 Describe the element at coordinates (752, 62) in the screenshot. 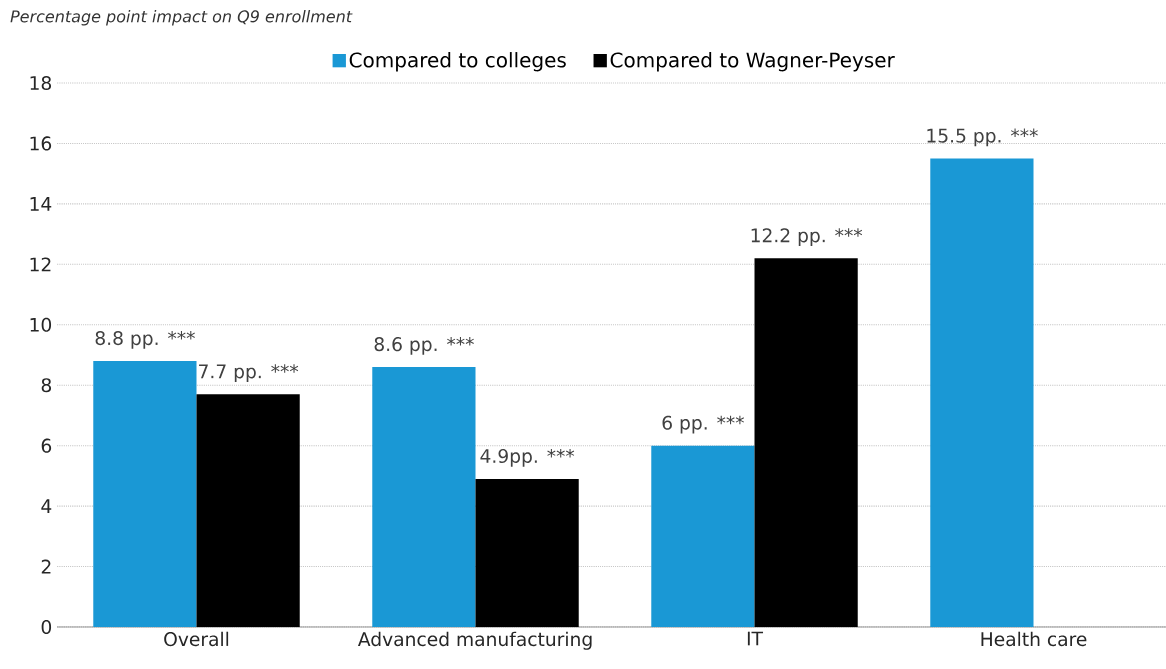

I see `legend-label: Compared to Wagner-Peyser` at that location.